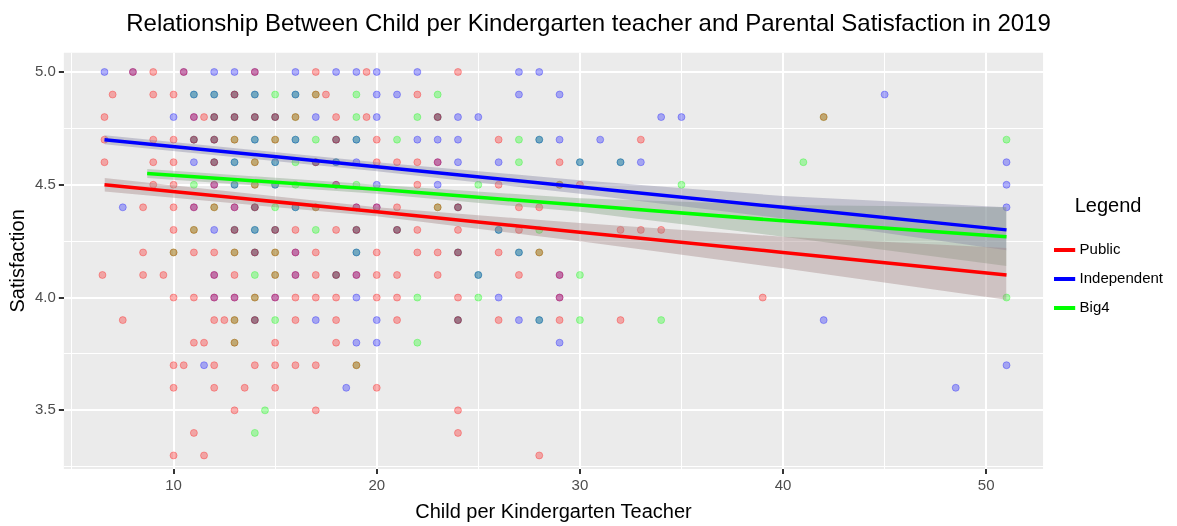 This screenshot has width=1177, height=526. What do you see at coordinates (45, 183) in the screenshot?
I see `y-tick-label: 4.5` at bounding box center [45, 183].